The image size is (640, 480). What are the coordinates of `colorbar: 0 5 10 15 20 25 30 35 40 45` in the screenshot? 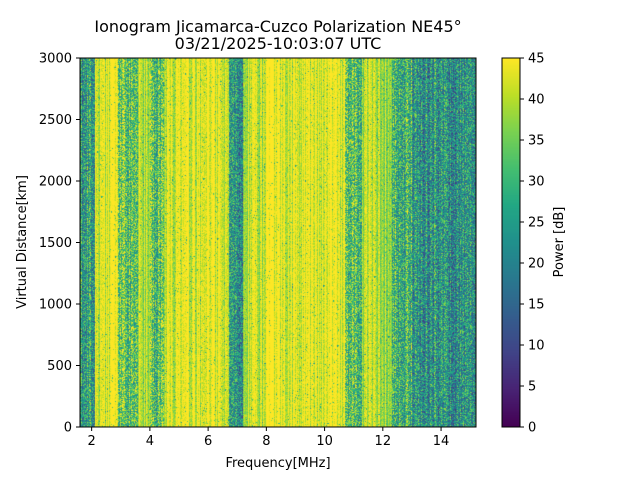 It's located at (523, 244).